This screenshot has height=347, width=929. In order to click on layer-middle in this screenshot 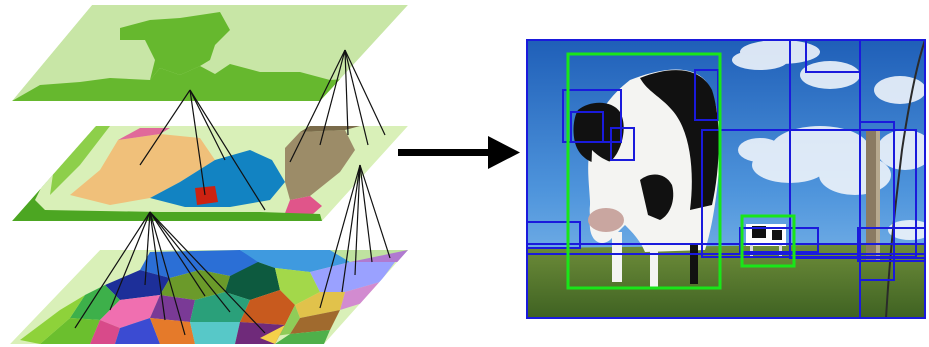, I will do `click(210, 173)`.